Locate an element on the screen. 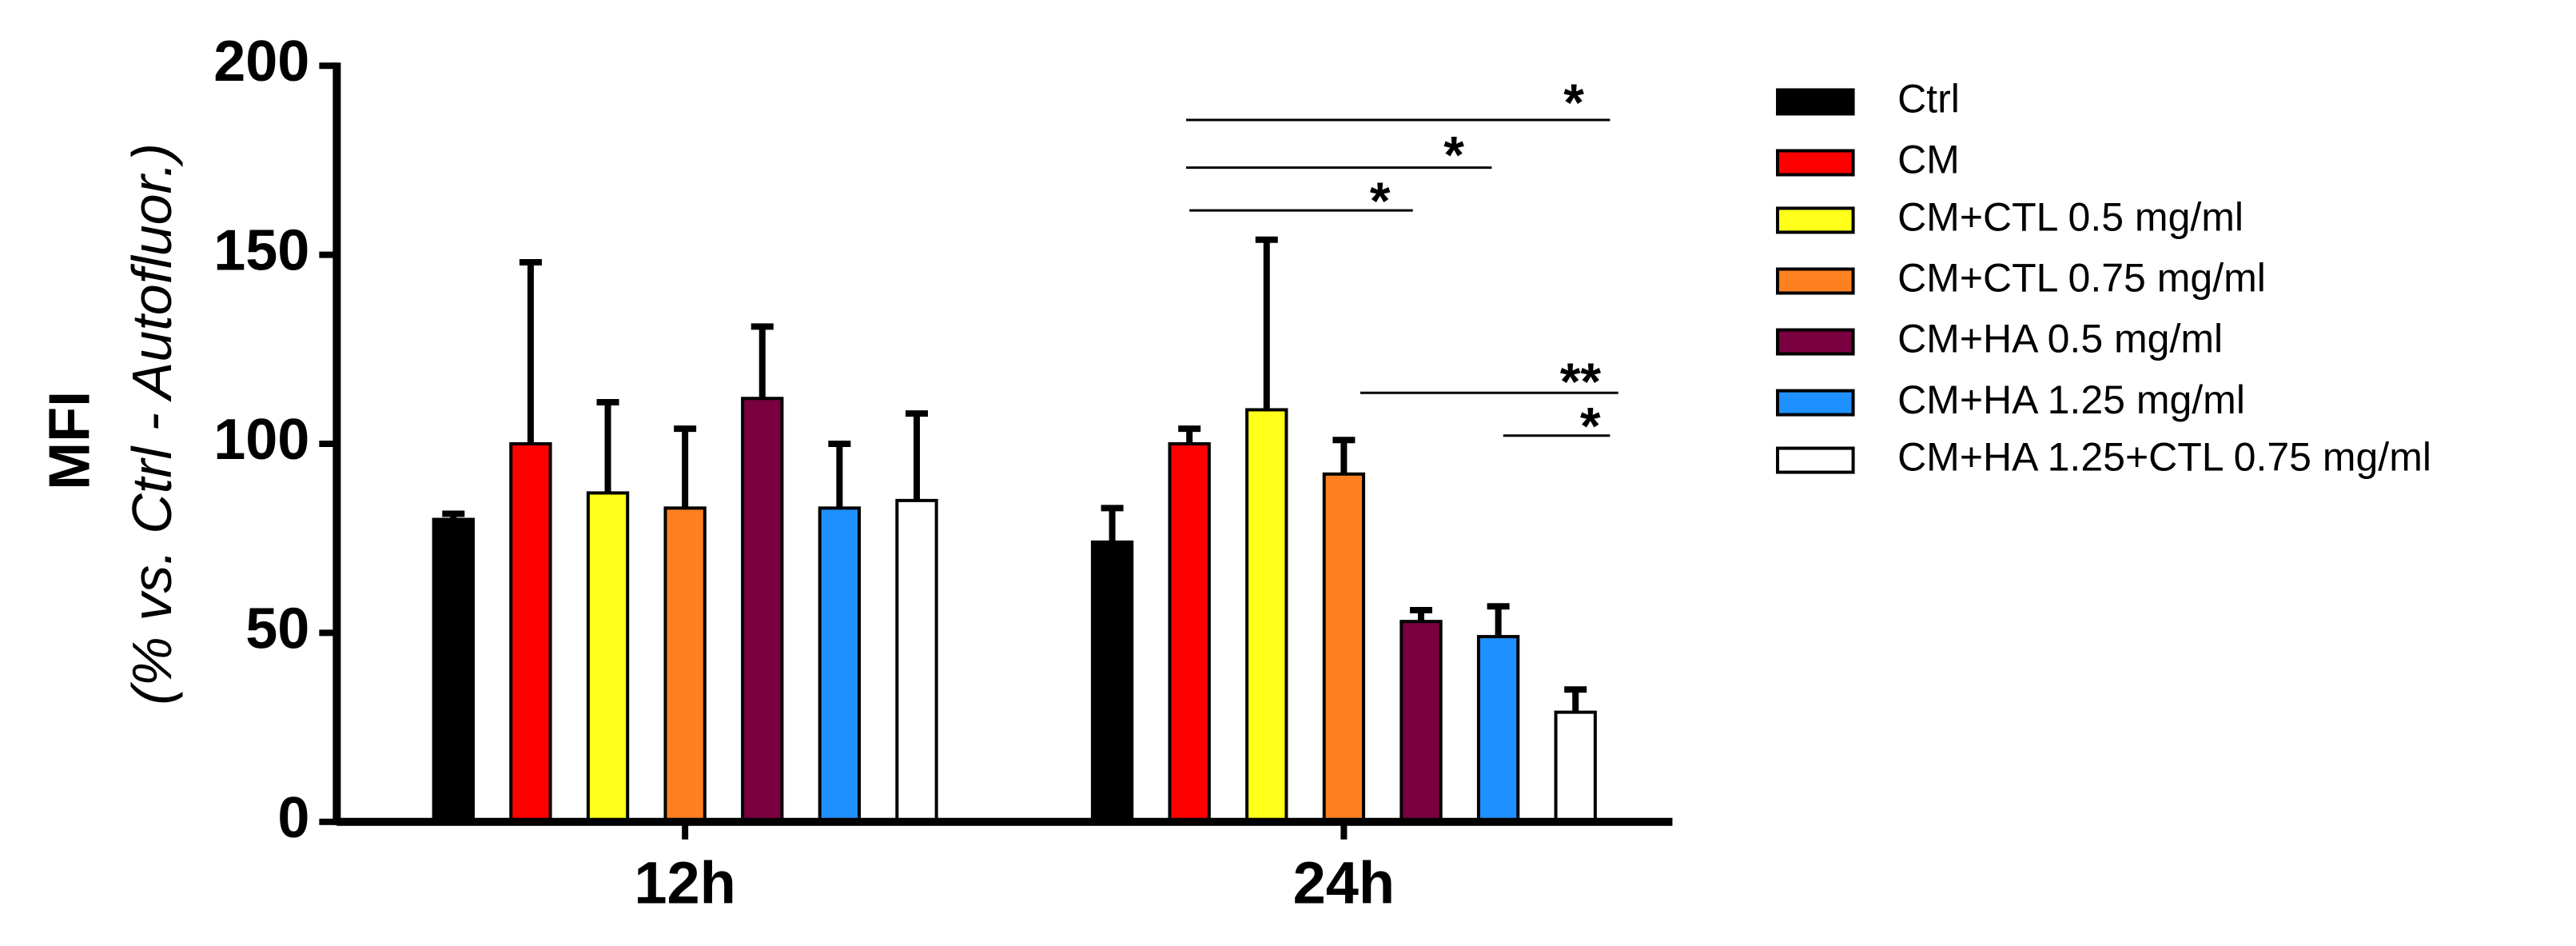 This screenshot has height=946, width=2576. legend-label: CM+CTL 0.75 mg/ml is located at coordinates (2081, 278).